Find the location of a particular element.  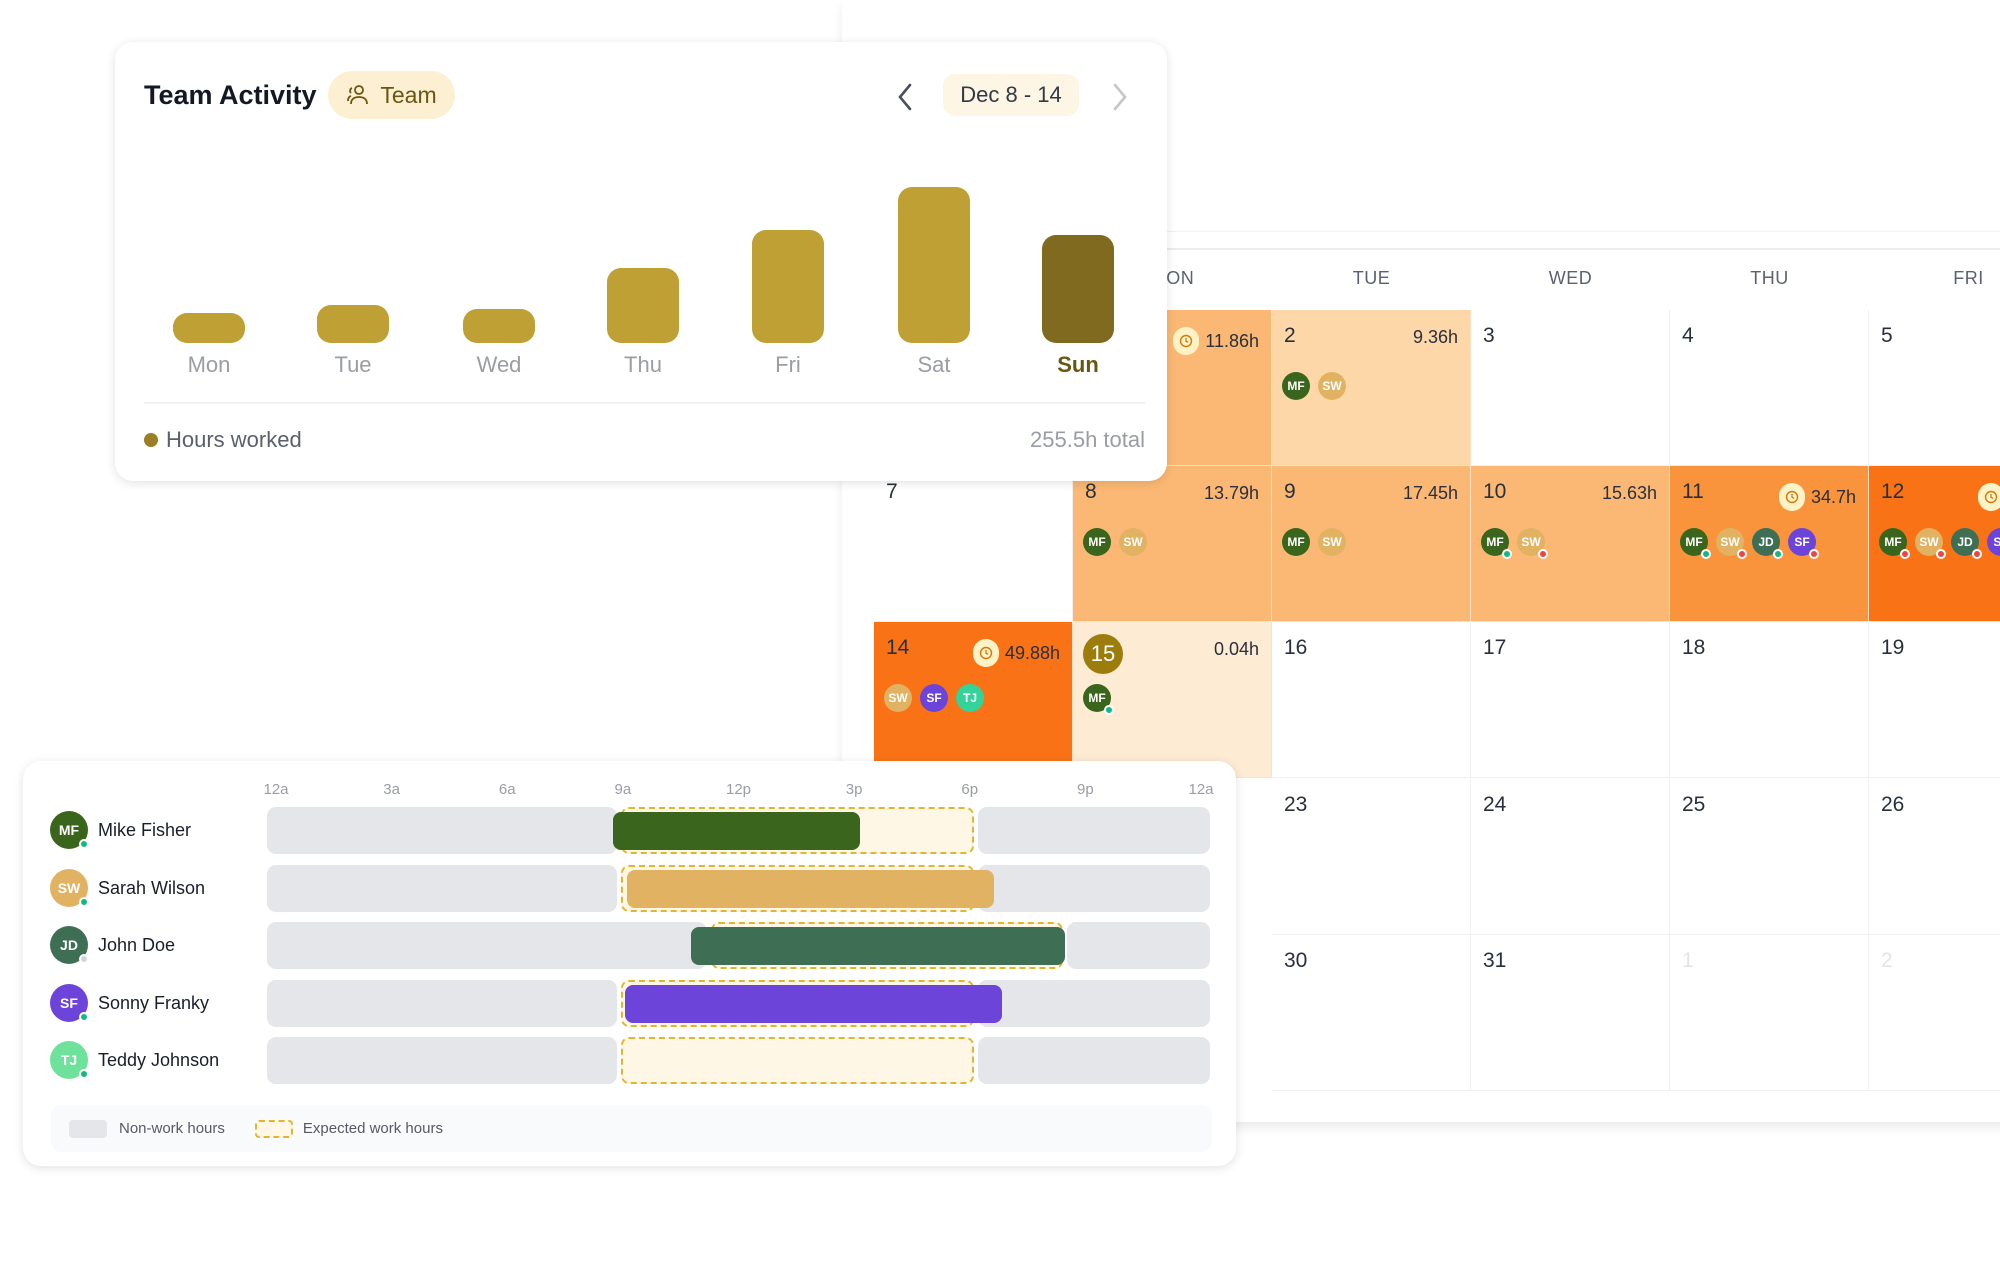

calendar-day: 9 17.45h MF SW is located at coordinates (1371, 544).